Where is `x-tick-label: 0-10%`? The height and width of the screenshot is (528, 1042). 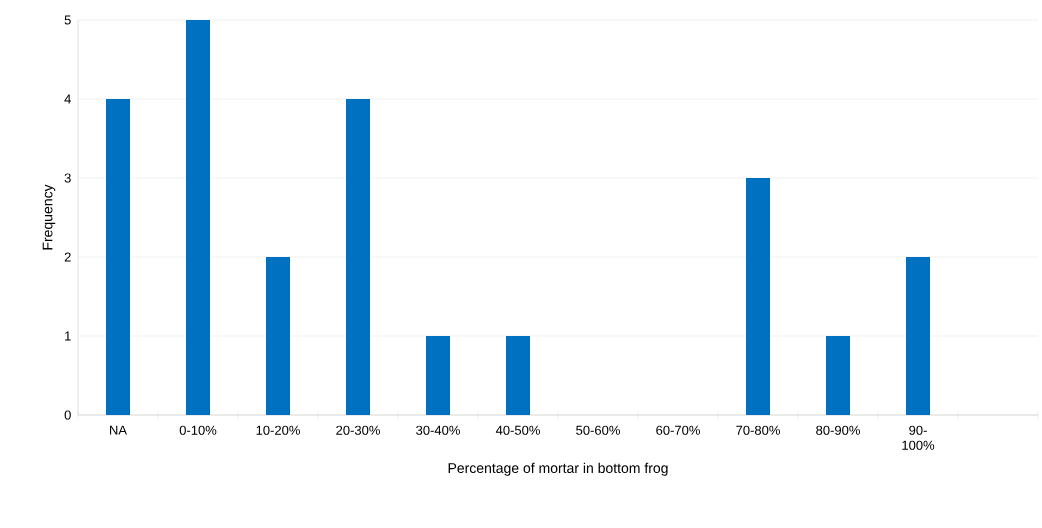 x-tick-label: 0-10% is located at coordinates (198, 430).